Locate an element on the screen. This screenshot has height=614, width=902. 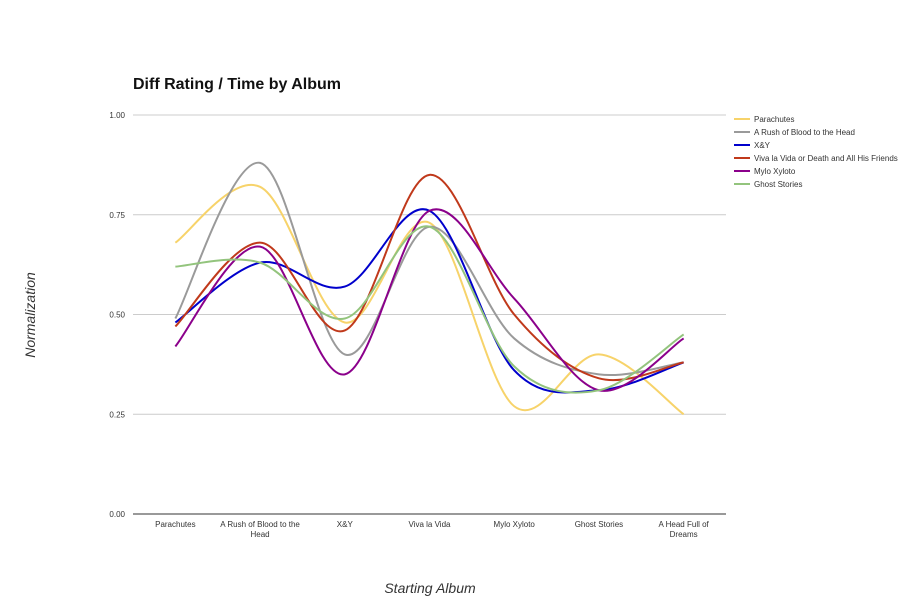
y-axis-ticks: 0.00 0.25 0.50 0.75 1.00 is located at coordinates (117, 315).